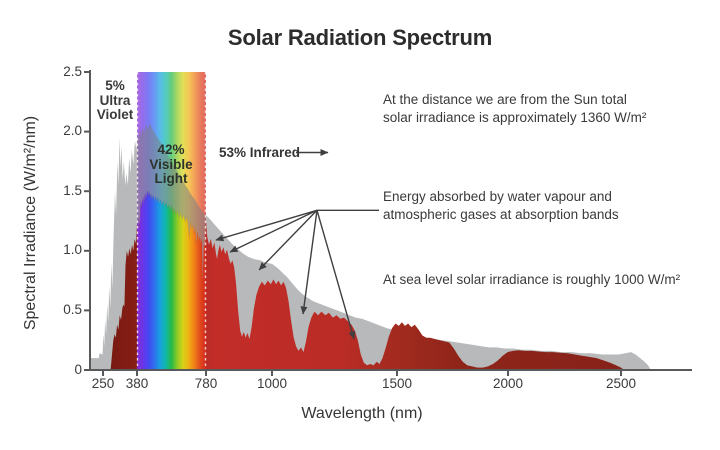  Describe the element at coordinates (171, 178) in the screenshot. I see `visible-region-label-line3: Light` at that location.